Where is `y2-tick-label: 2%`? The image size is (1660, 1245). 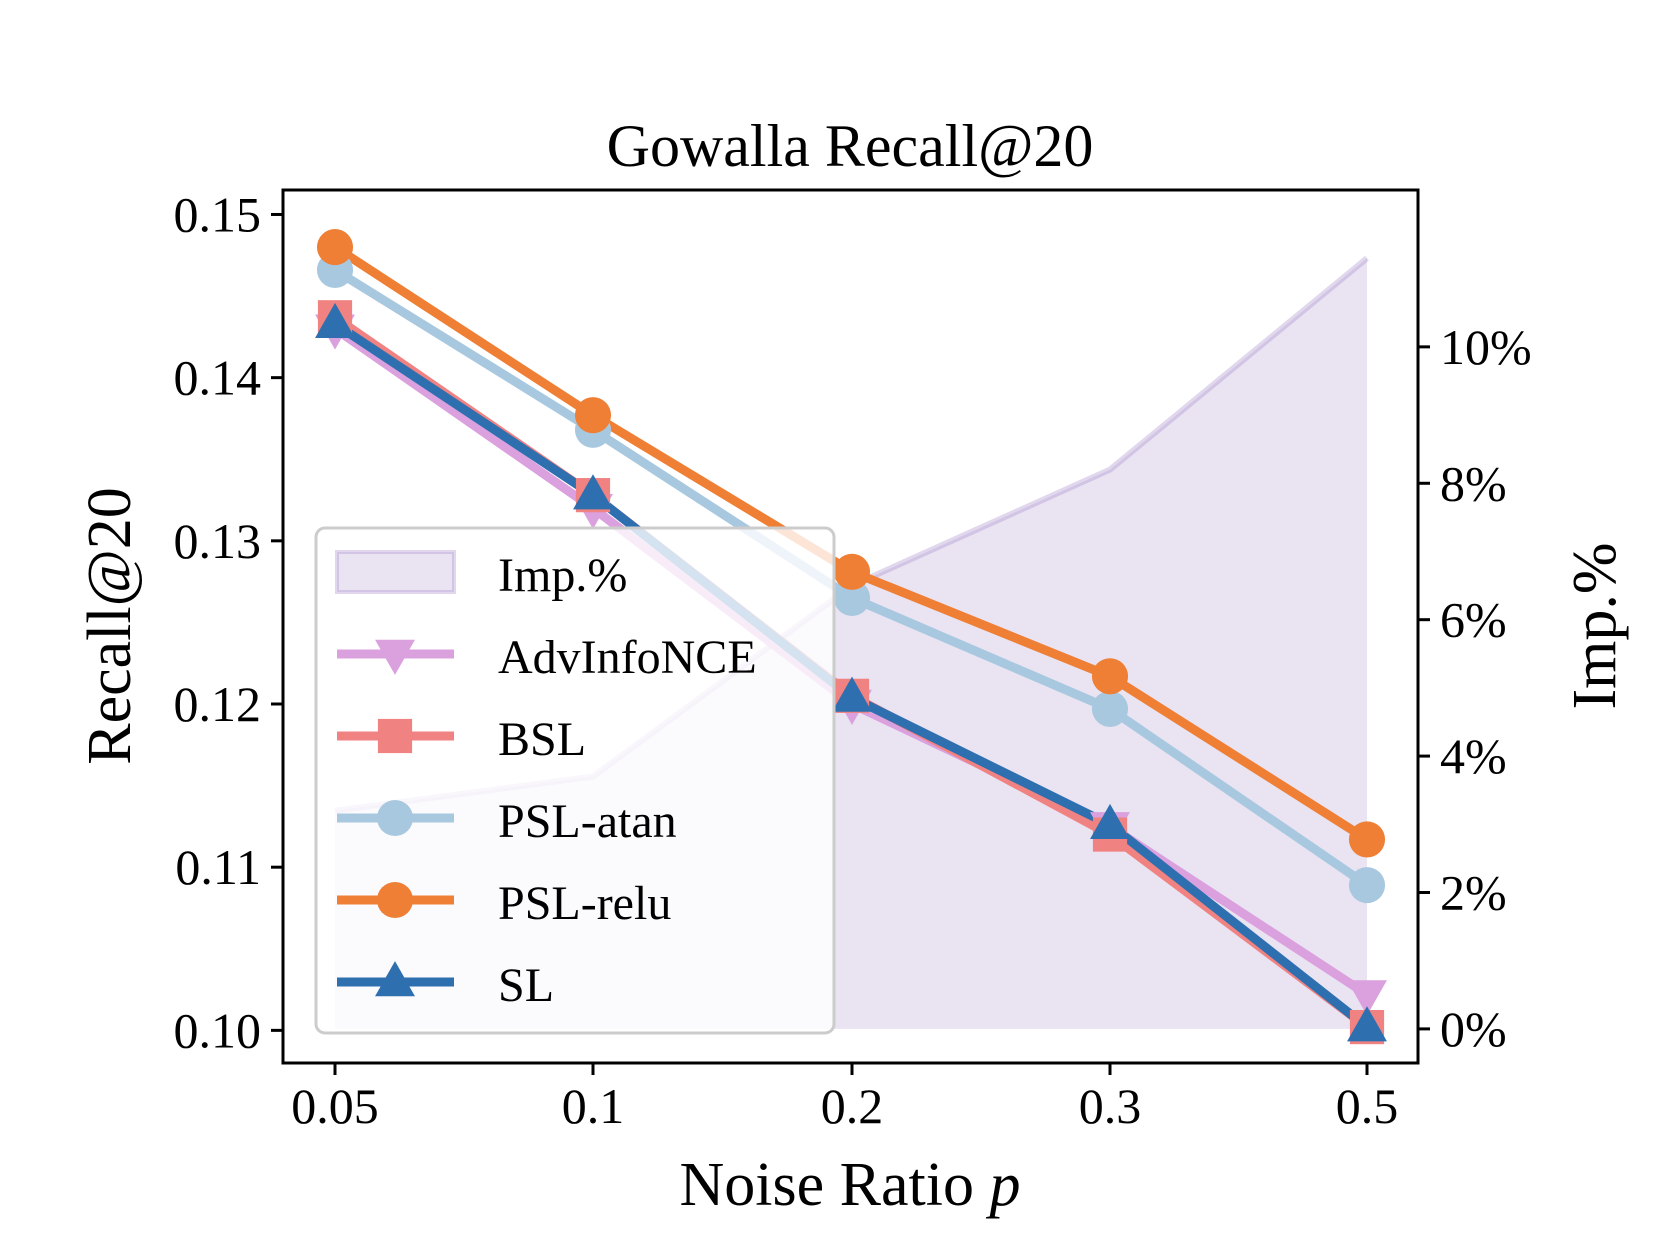
y2-tick-label: 2% is located at coordinates (1473, 892).